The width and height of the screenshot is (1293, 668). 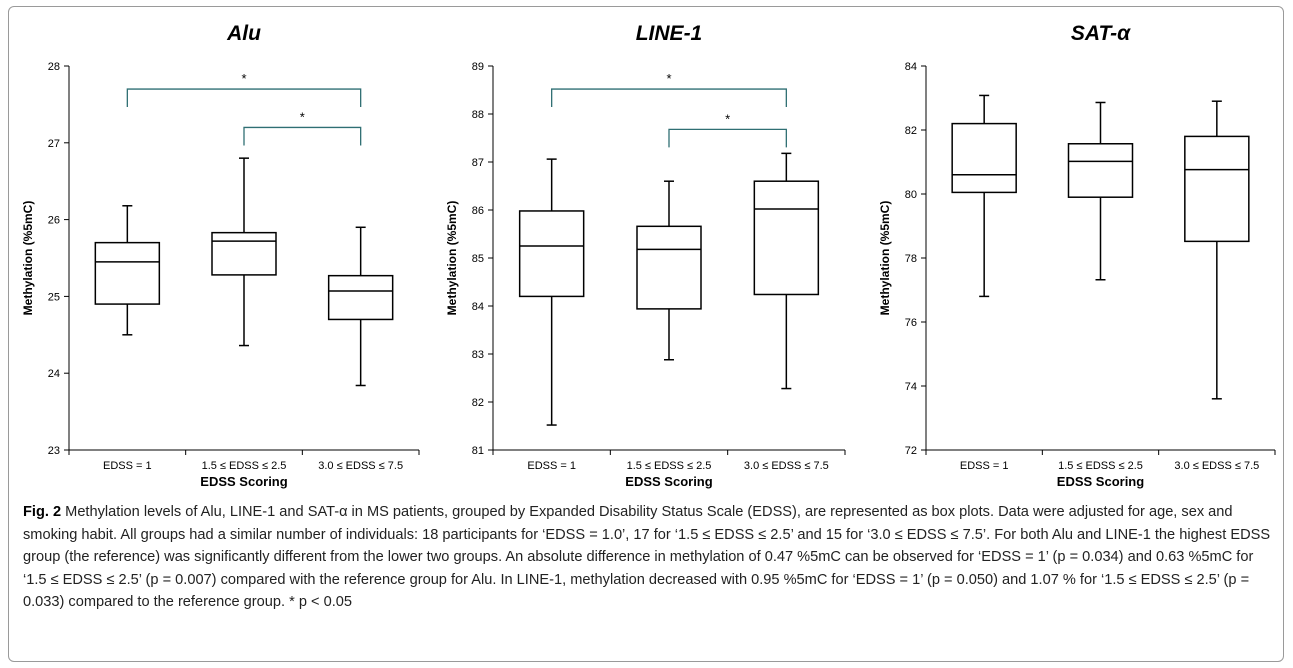 I want to click on chart3-y-tick-label: 84, so click(x=911, y=67).